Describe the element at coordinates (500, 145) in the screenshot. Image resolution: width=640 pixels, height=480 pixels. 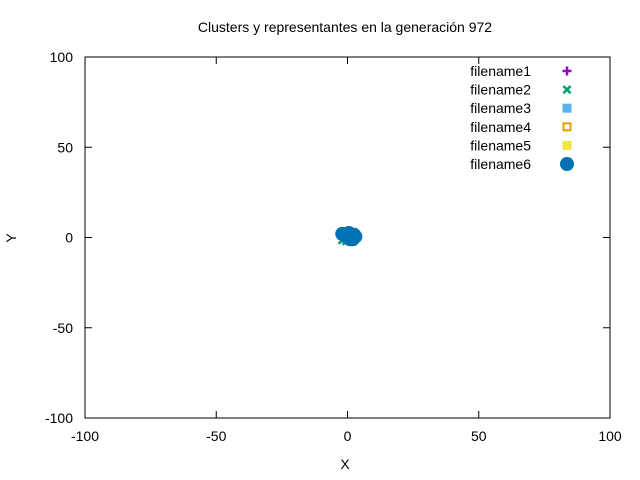
I see `legend-label: filename5` at that location.